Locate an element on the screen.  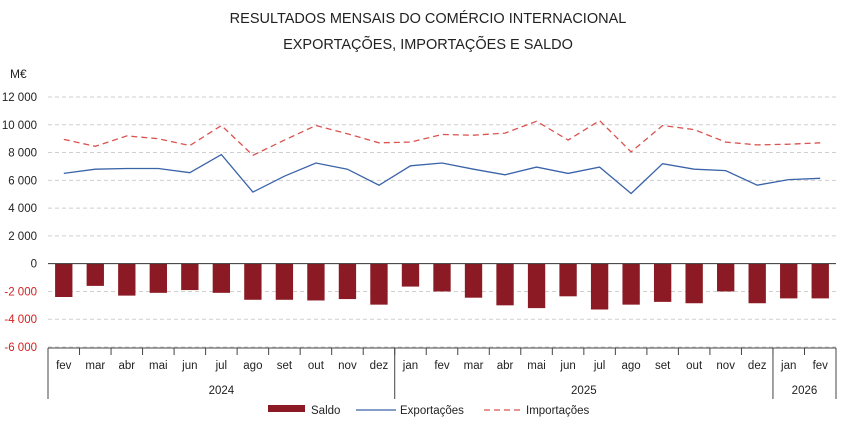
year-label: 2025 is located at coordinates (584, 391).